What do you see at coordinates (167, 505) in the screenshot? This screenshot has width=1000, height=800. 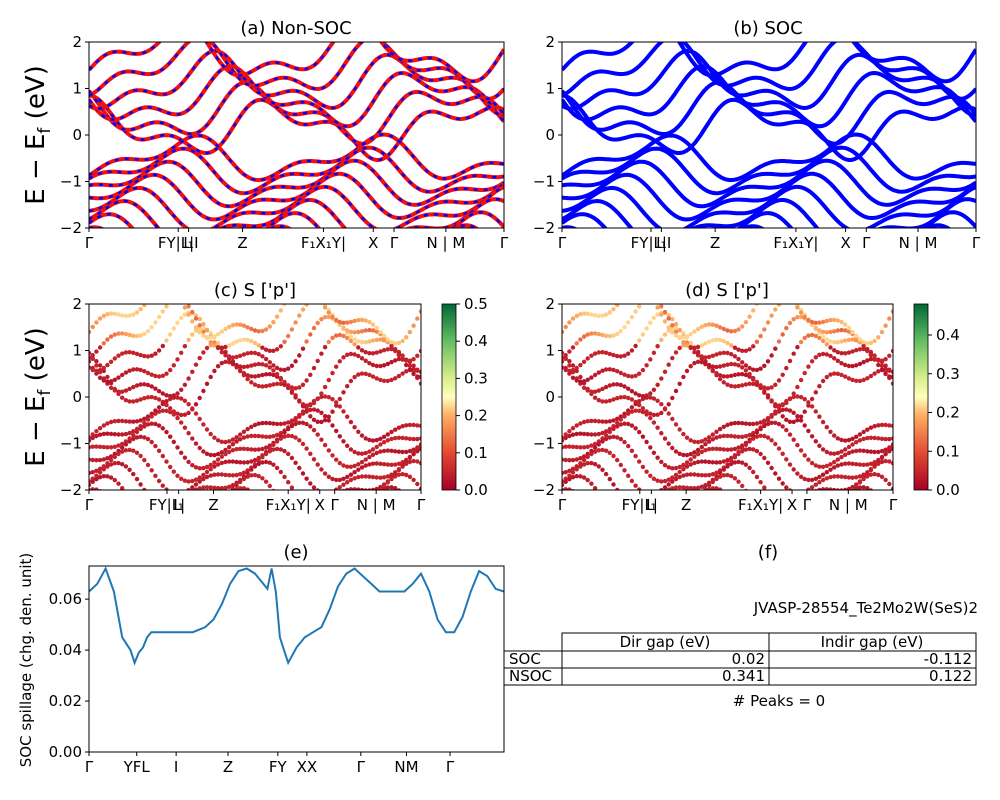 I see `x-tick-label: FY|L|` at bounding box center [167, 505].